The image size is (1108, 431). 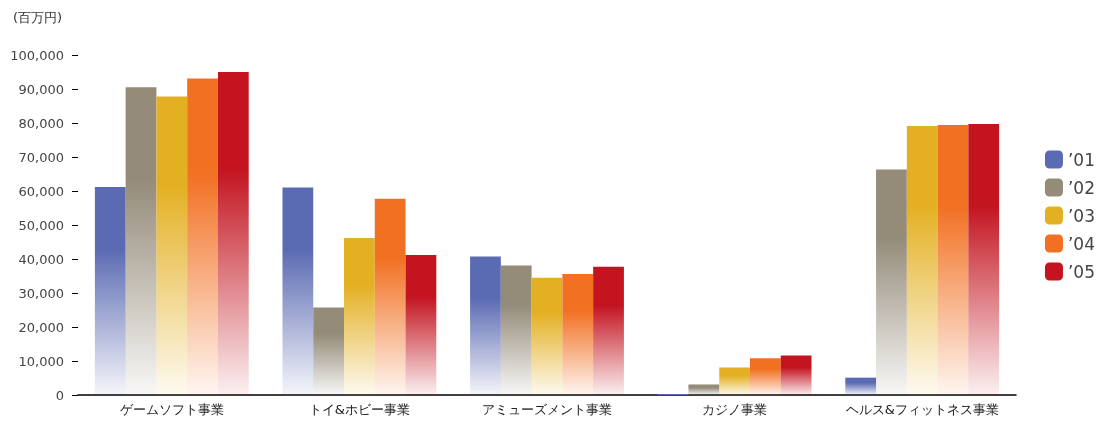 What do you see at coordinates (1081, 271) in the screenshot?
I see `legend-label: ’05` at bounding box center [1081, 271].